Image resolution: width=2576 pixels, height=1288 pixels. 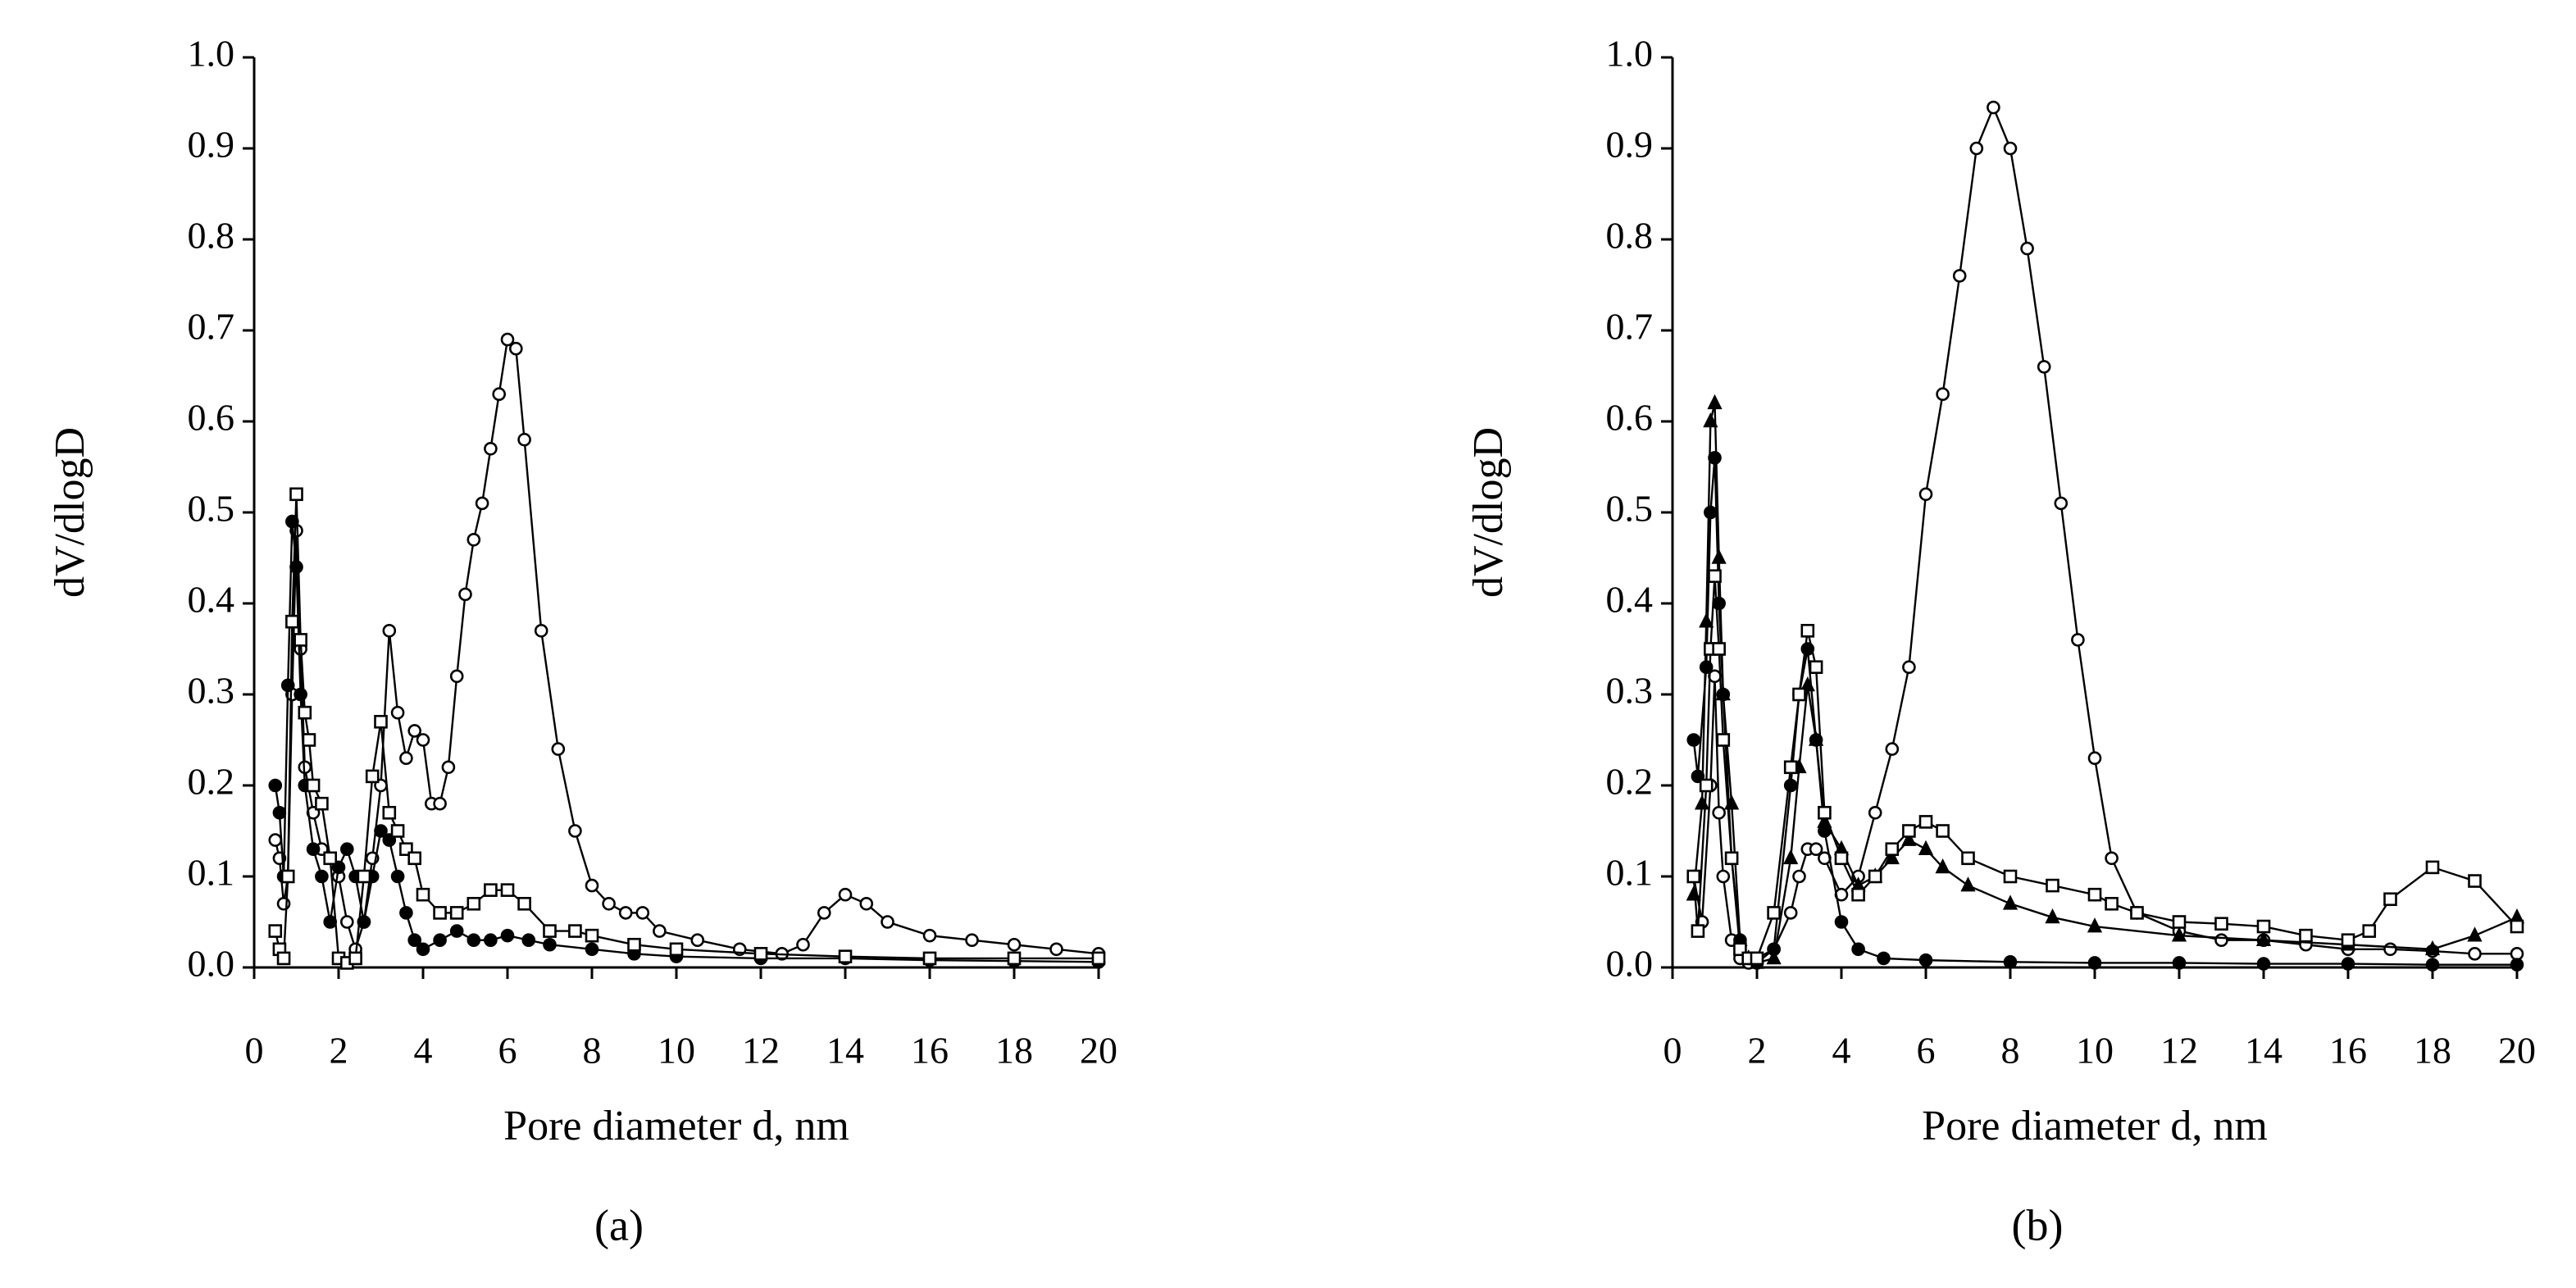 What do you see at coordinates (1630, 236) in the screenshot?
I see `y-tick-label: 0.8` at bounding box center [1630, 236].